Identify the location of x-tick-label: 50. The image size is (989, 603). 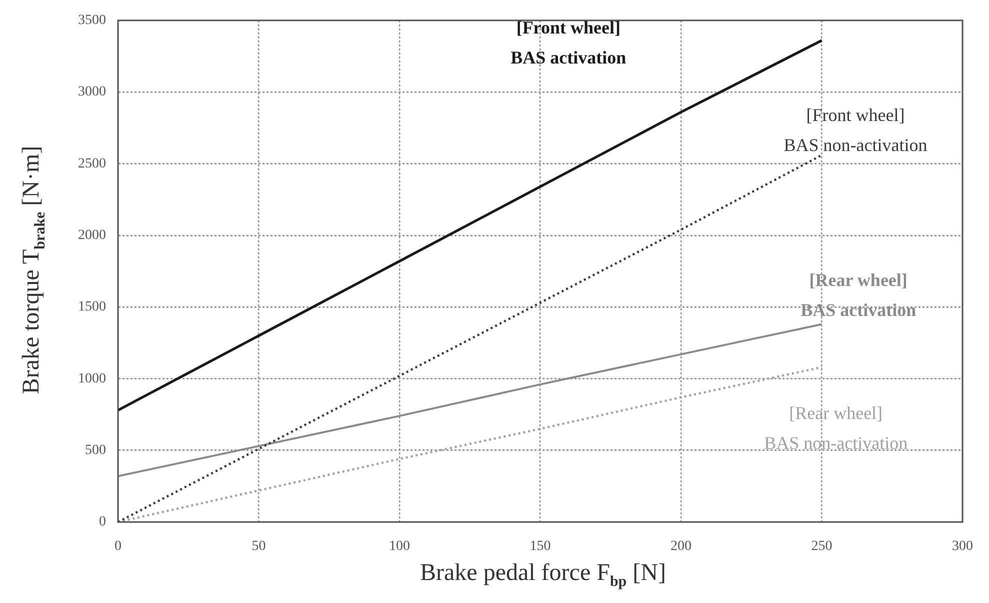
(259, 546).